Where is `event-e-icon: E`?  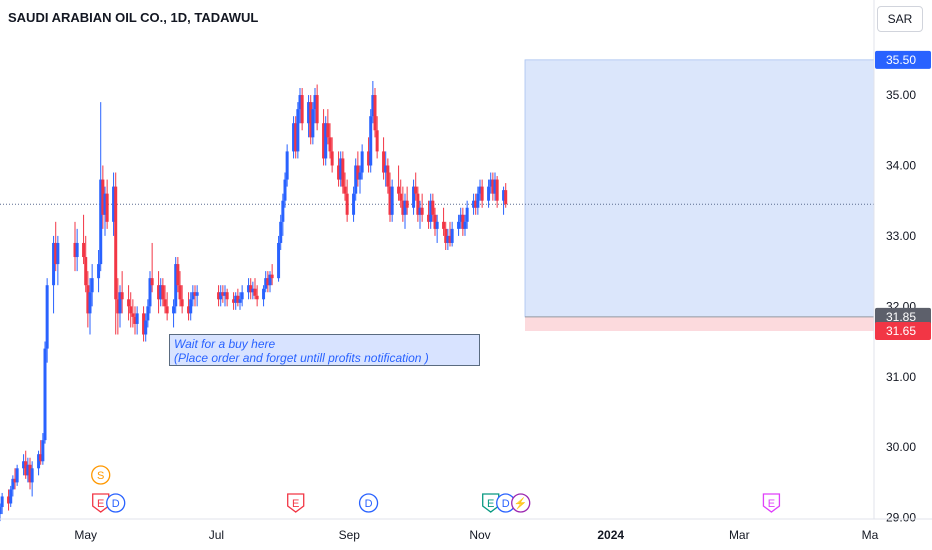 event-e-icon: E is located at coordinates (296, 503).